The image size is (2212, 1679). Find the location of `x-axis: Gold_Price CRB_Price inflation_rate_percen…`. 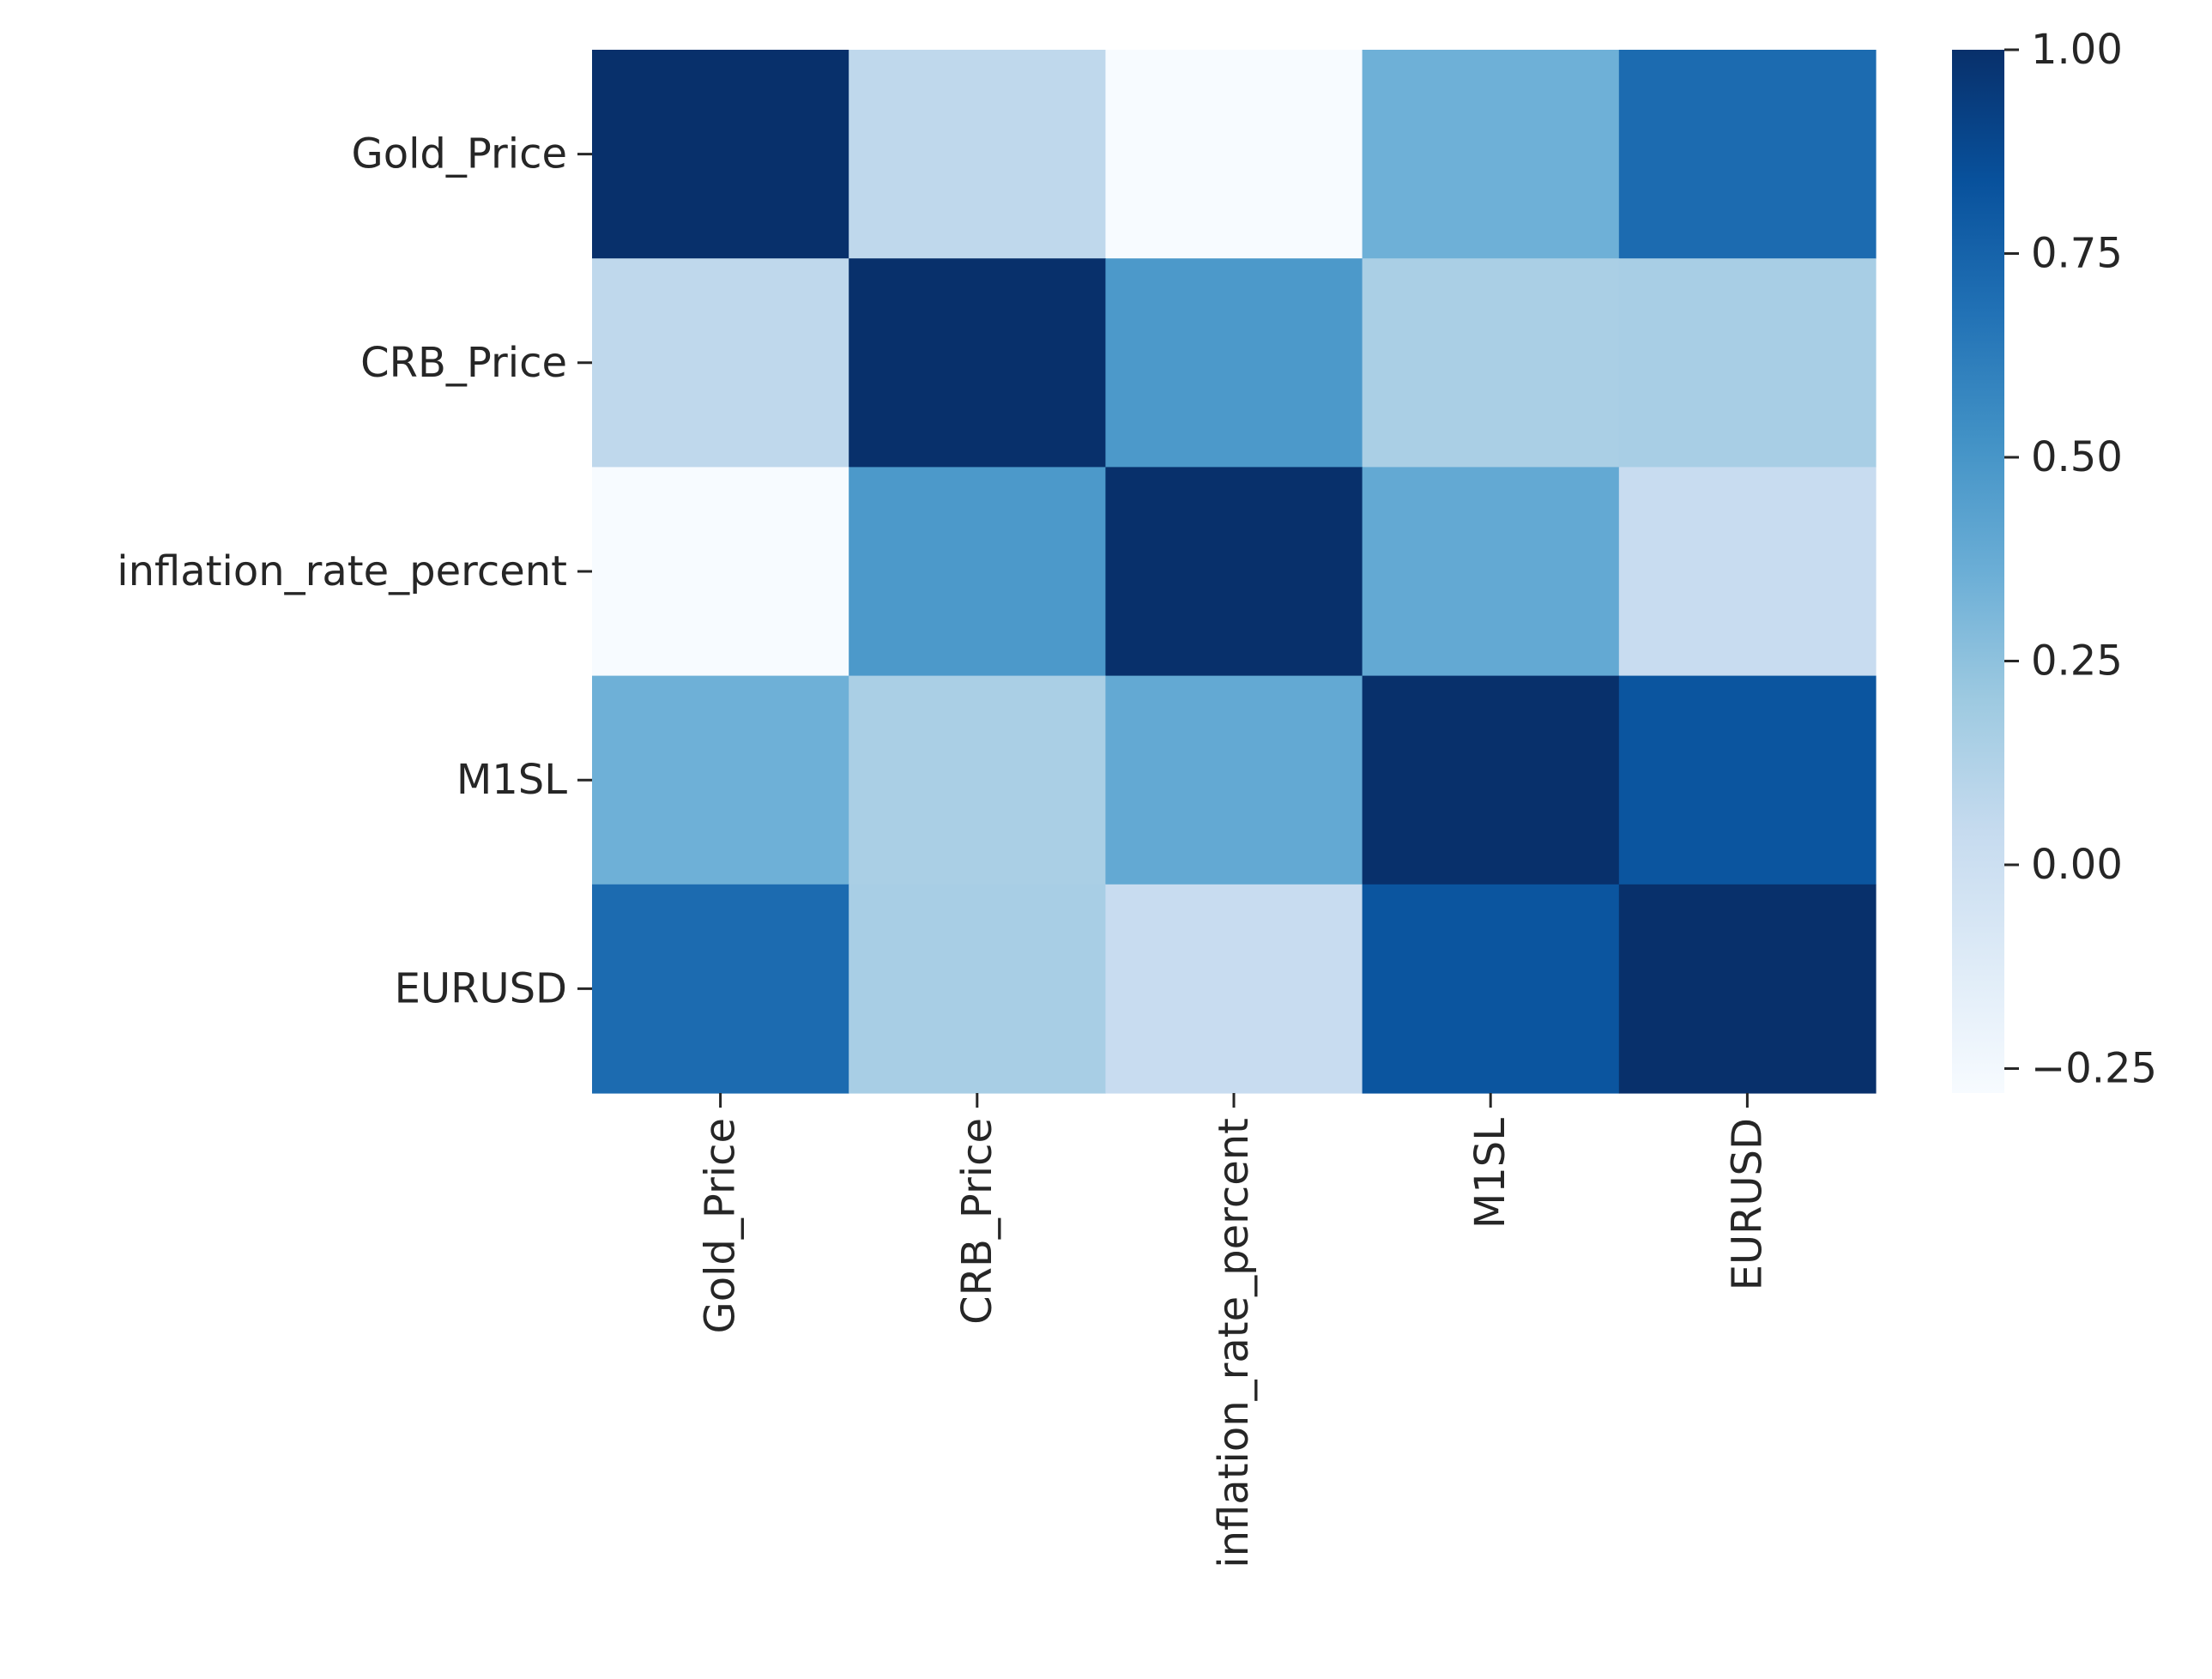

x-axis: Gold_Price CRB_Price inflation_rate_percen… is located at coordinates (1234, 1330).